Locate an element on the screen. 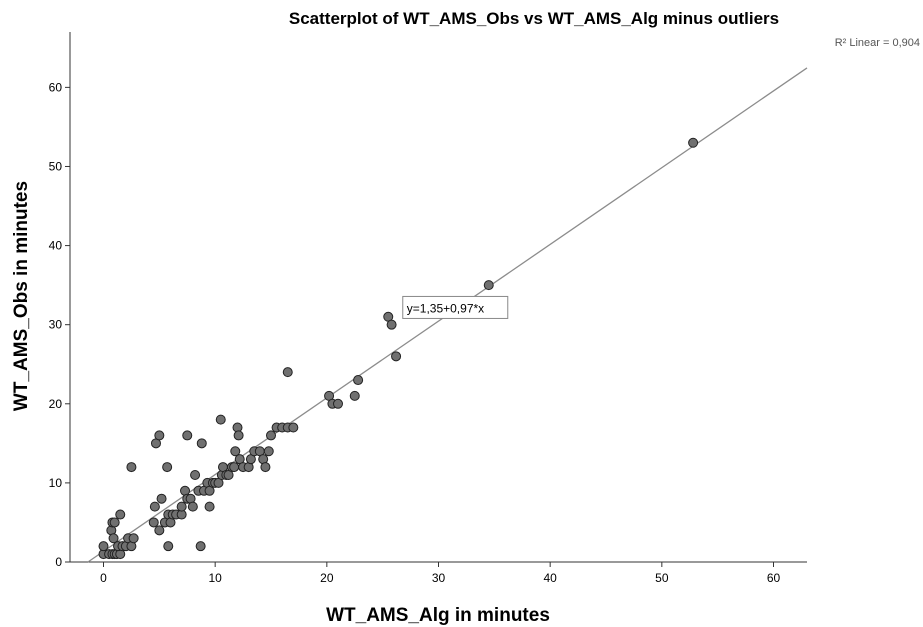 Image resolution: width=923 pixels, height=627 pixels. y-tick-label: 50 is located at coordinates (56, 166).